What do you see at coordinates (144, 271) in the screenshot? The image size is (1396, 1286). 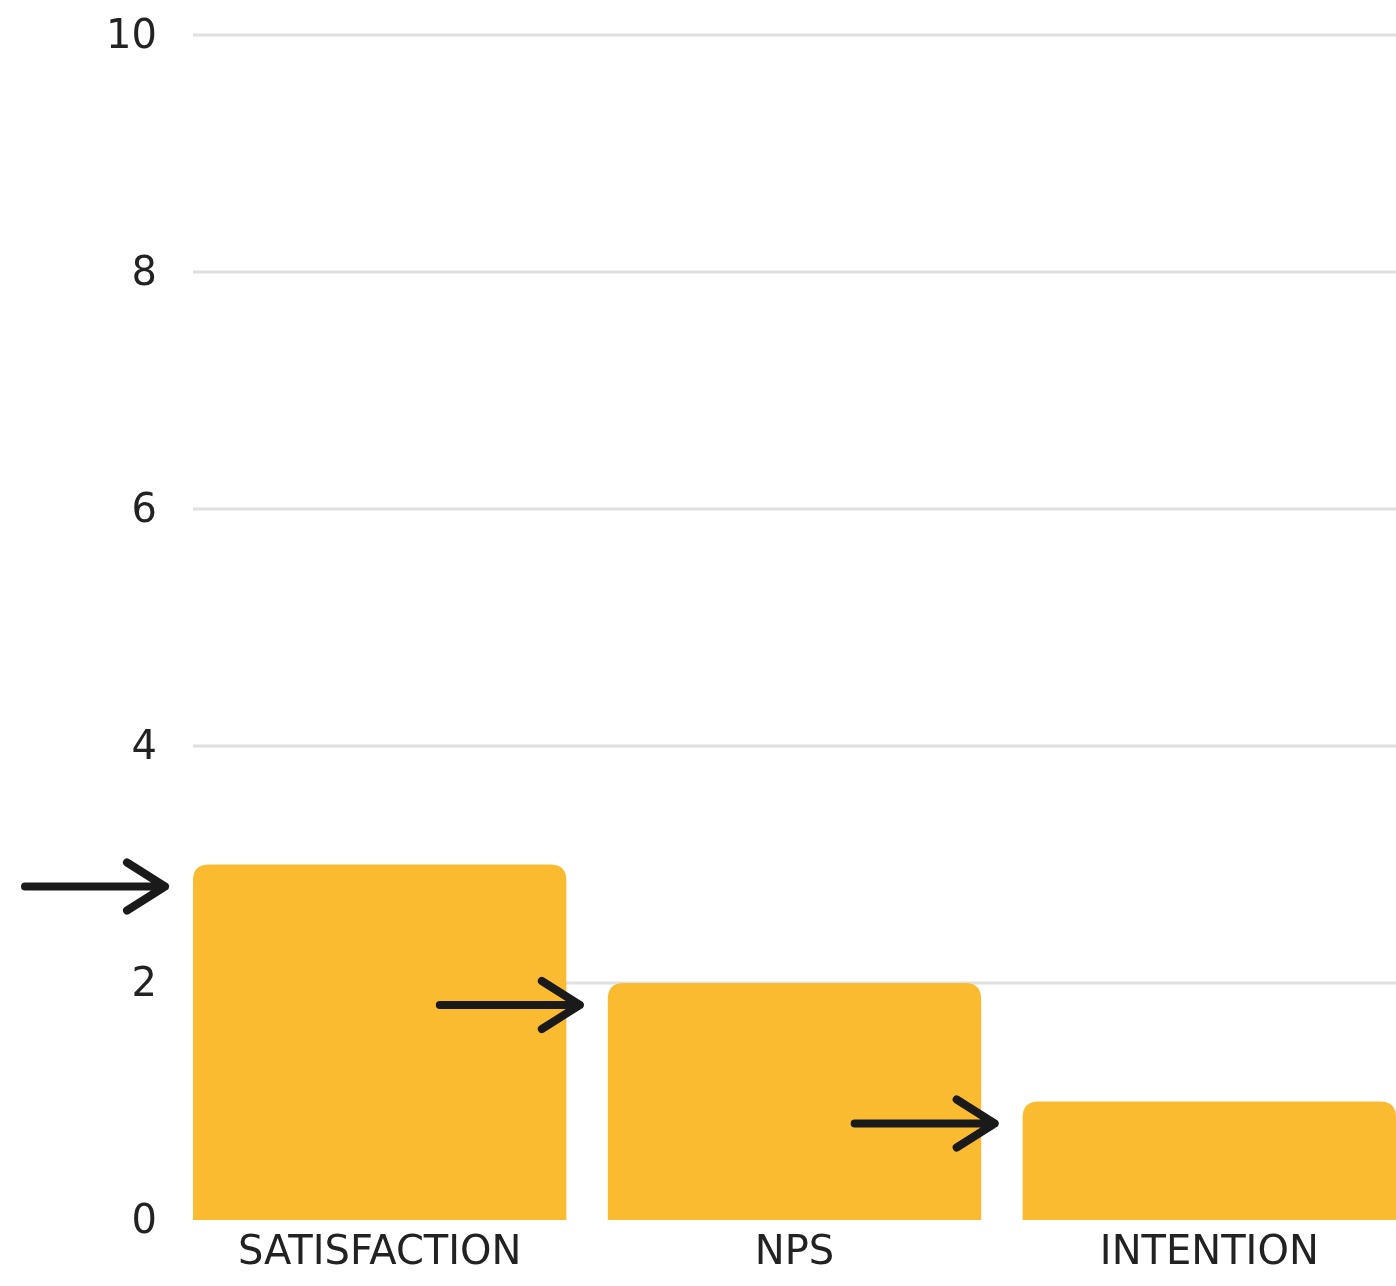 I see `y-tick-label: 8` at bounding box center [144, 271].